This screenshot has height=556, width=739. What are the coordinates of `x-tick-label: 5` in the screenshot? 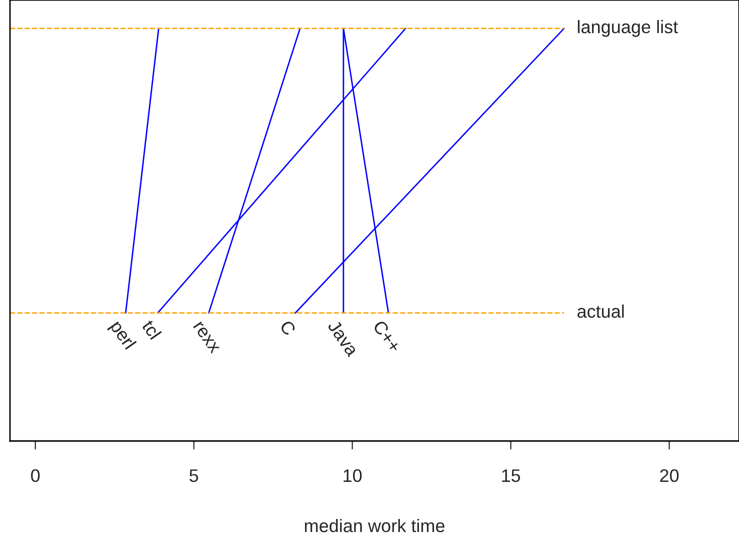 It's located at (194, 475).